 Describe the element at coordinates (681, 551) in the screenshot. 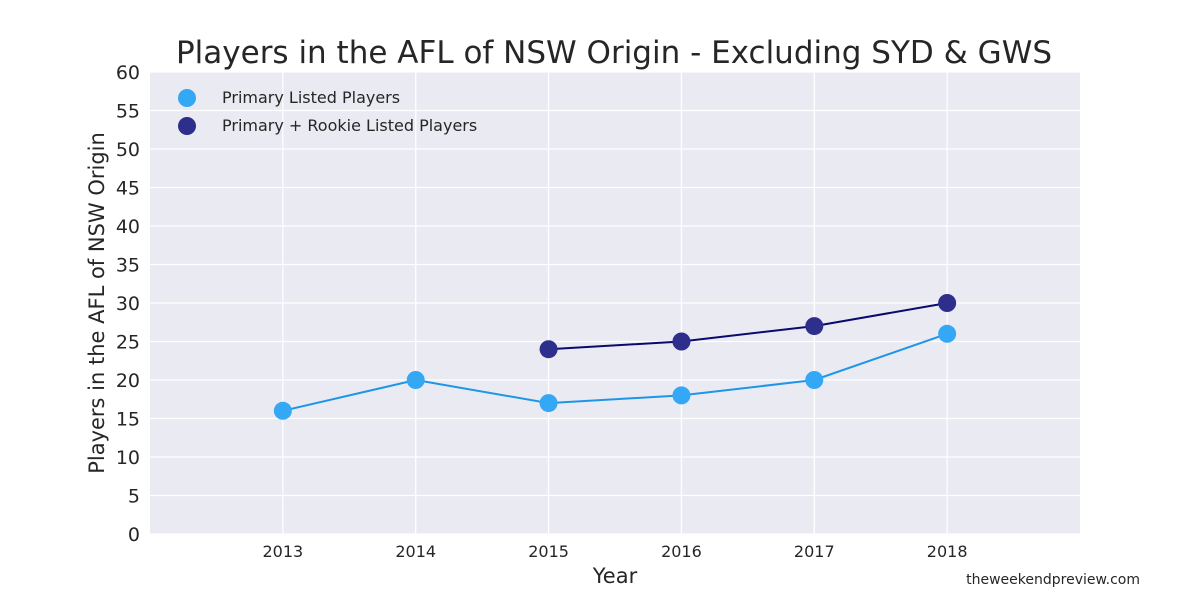

I see `x-tick-label: 2016` at that location.